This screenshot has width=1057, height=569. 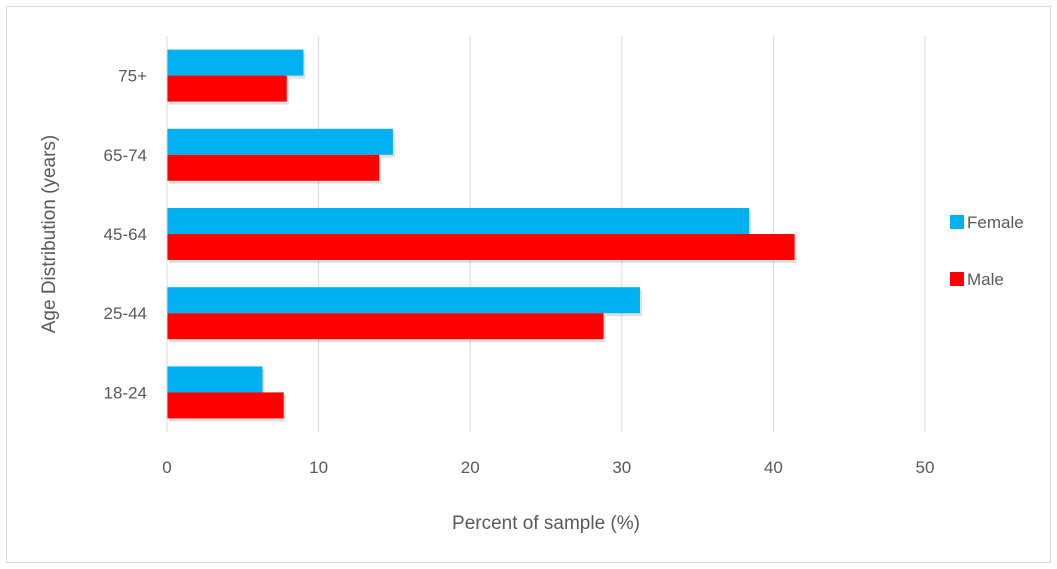 What do you see at coordinates (957, 279) in the screenshot?
I see `legend-swatch-male` at bounding box center [957, 279].